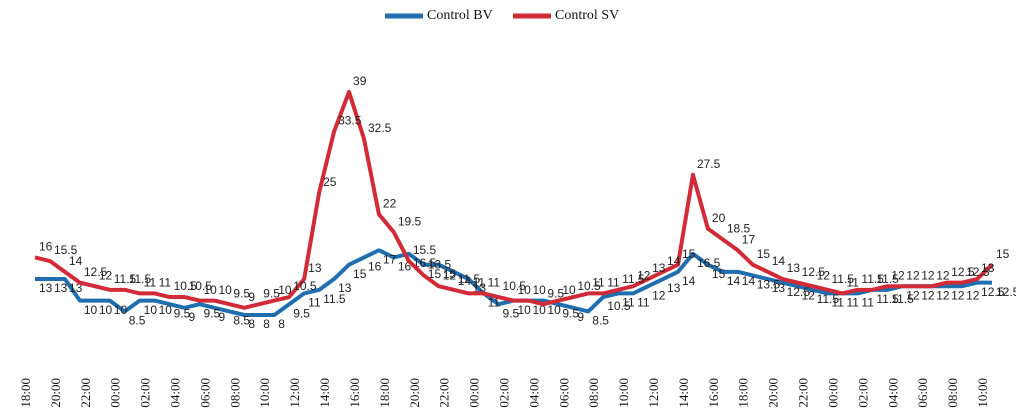  I want to click on data-label: 16.5, so click(425, 263).